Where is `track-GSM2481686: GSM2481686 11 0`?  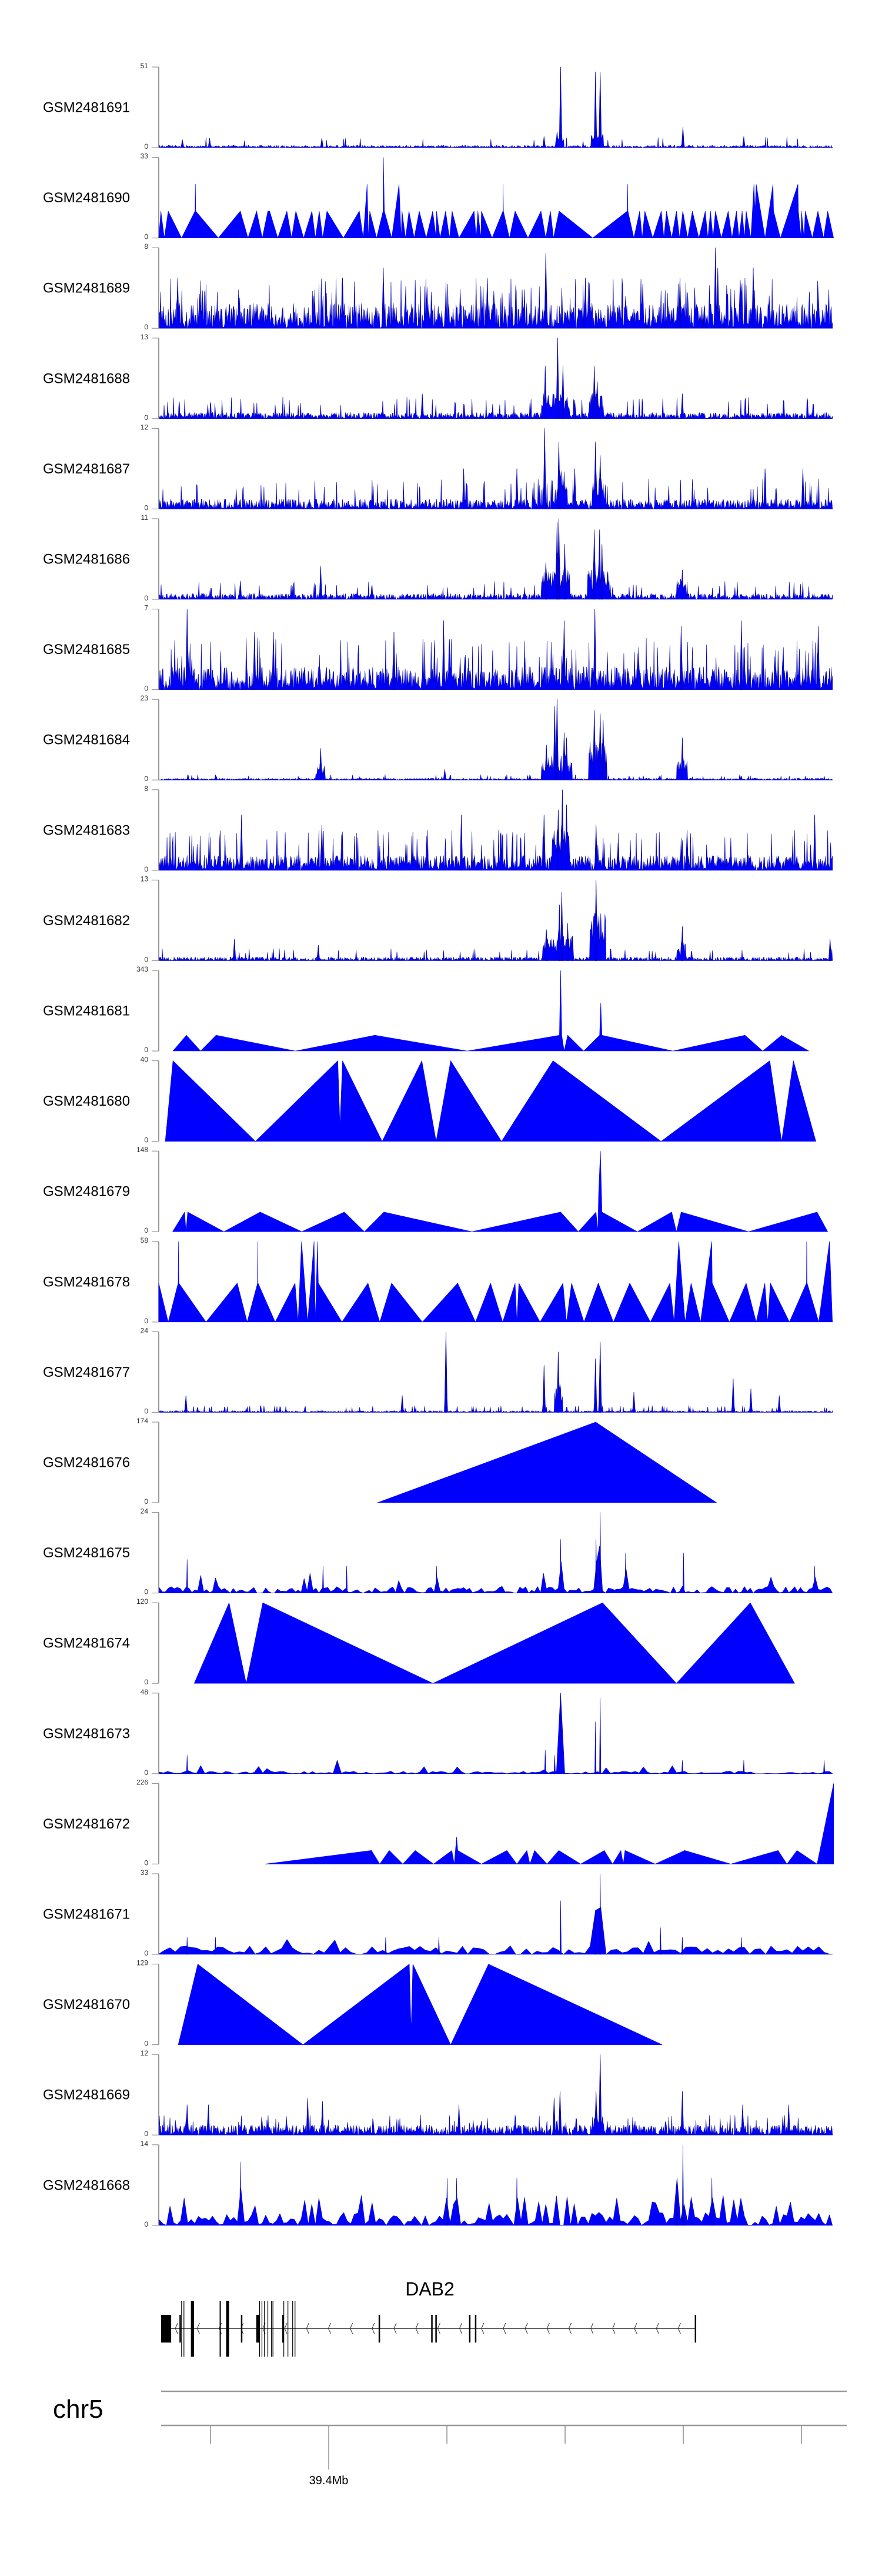 track-GSM2481686: GSM2481686 11 0 is located at coordinates (438, 557).